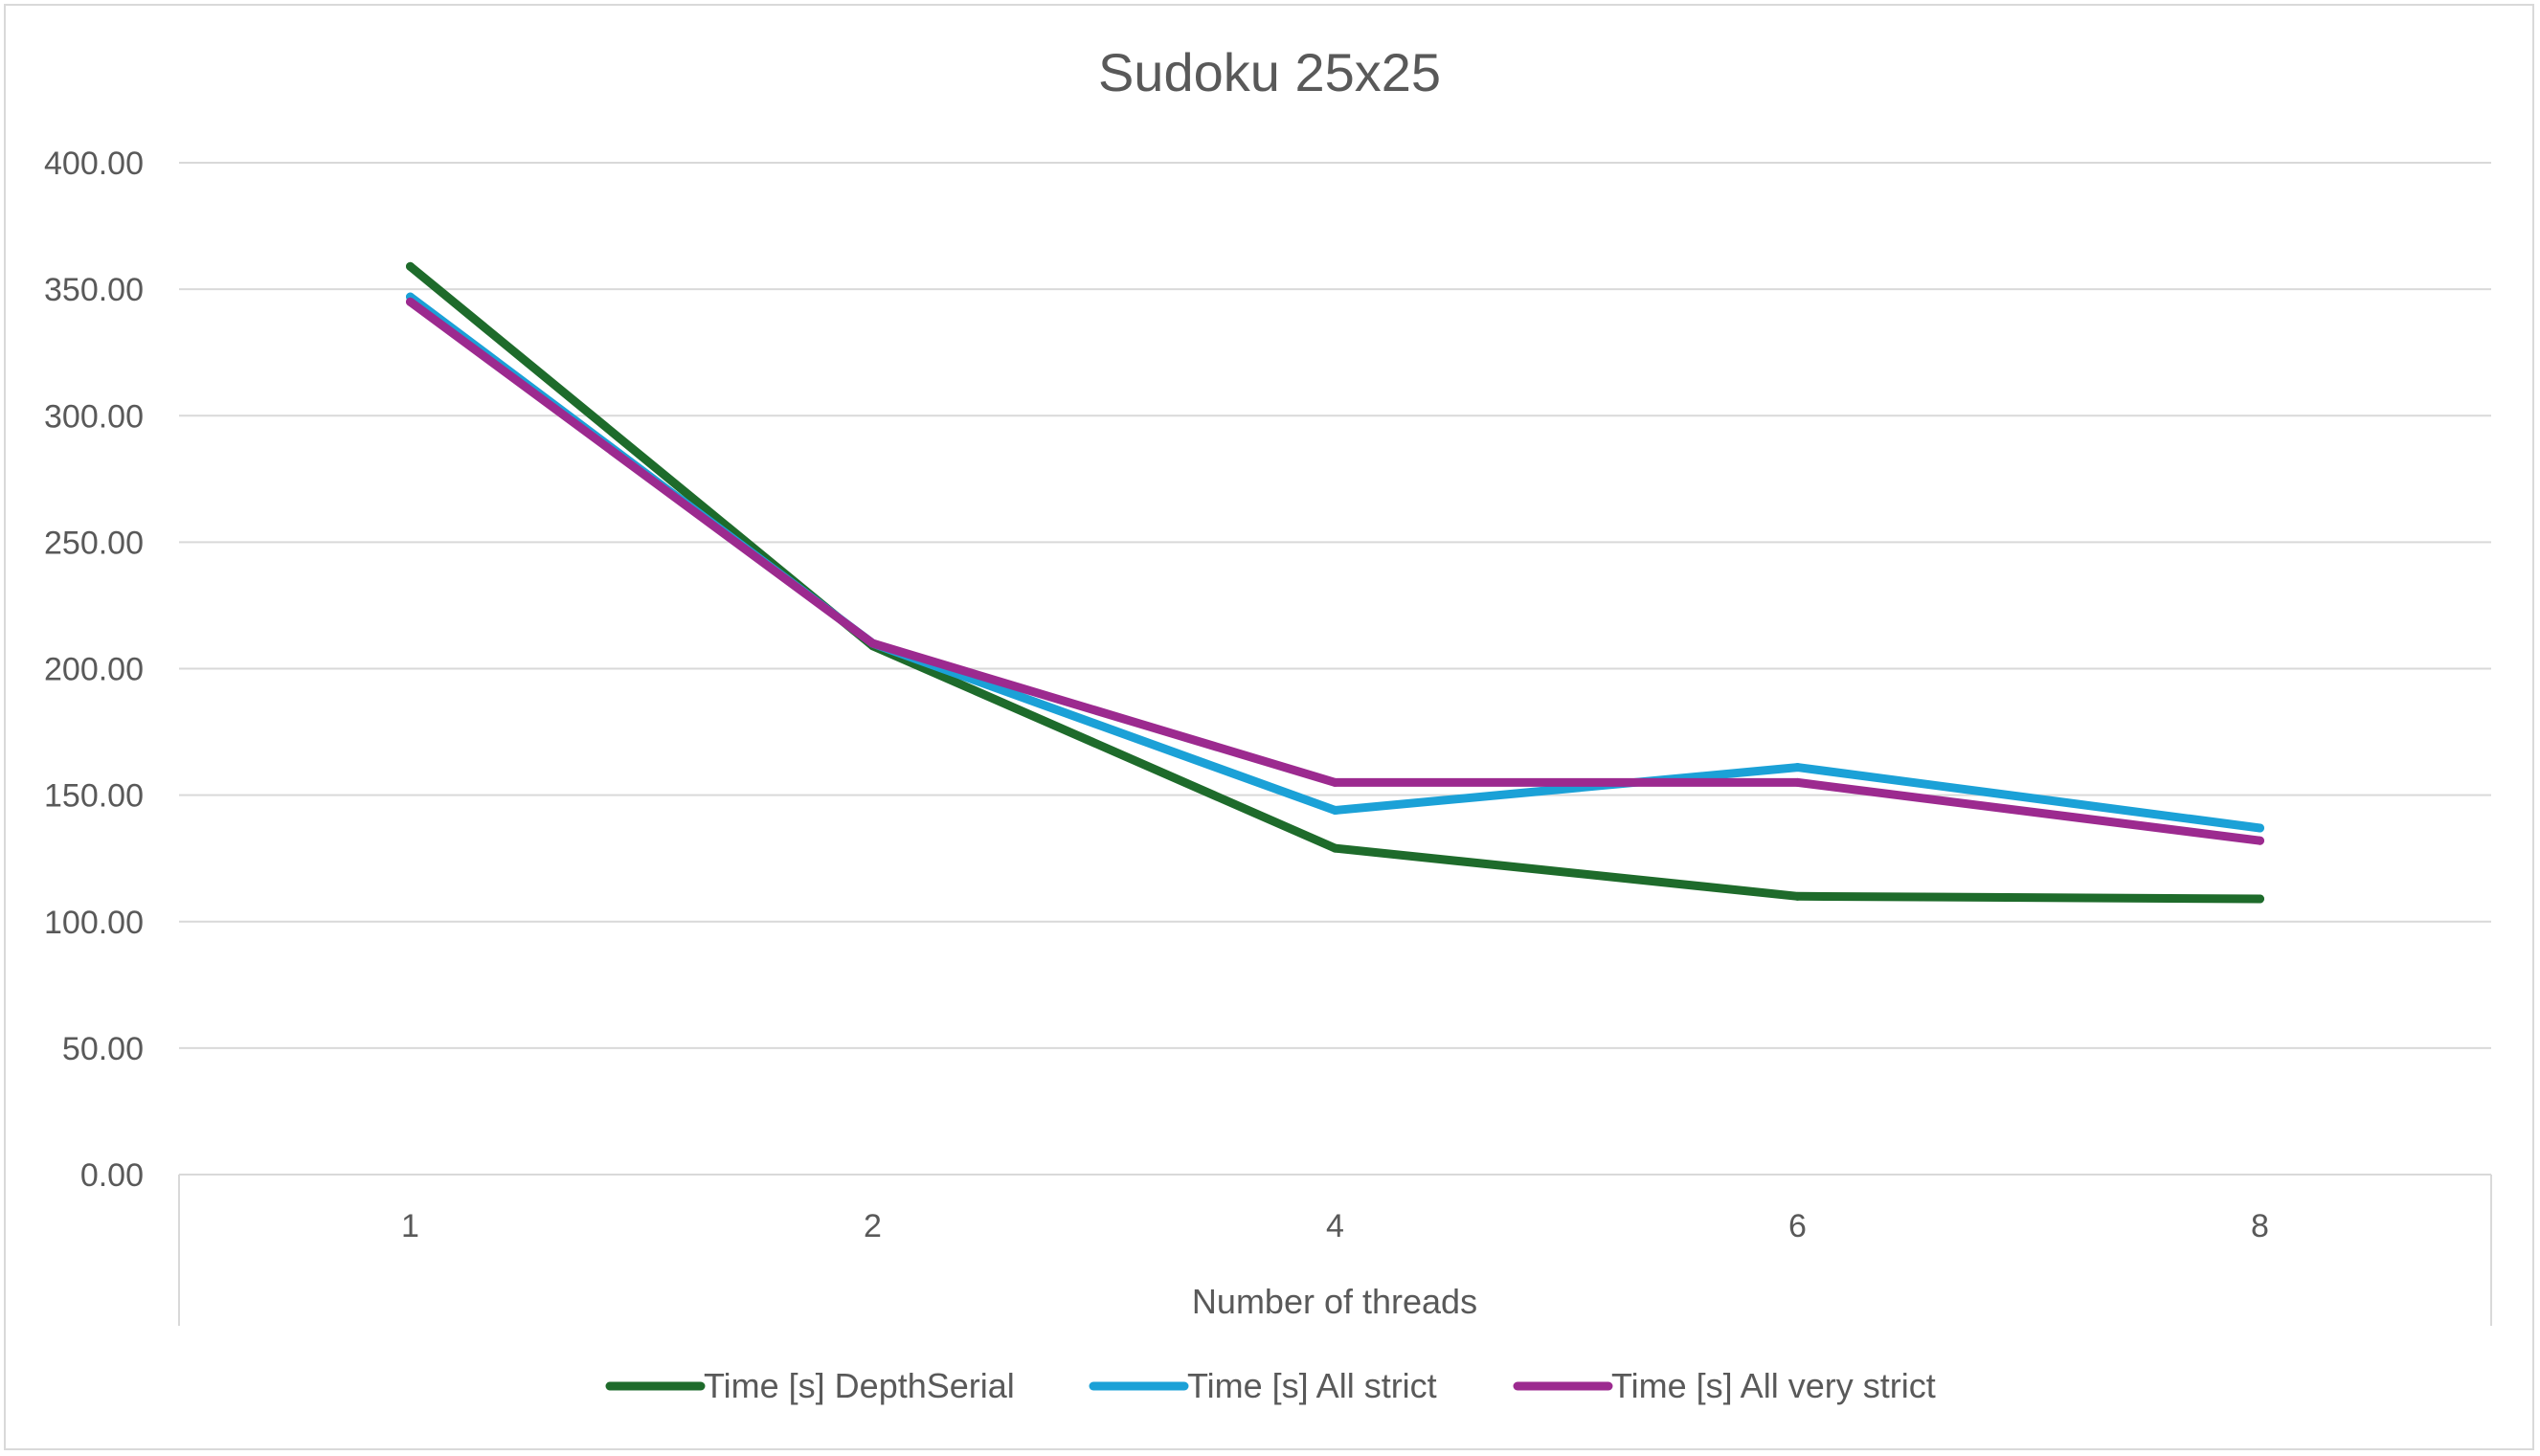  Describe the element at coordinates (103, 1049) in the screenshot. I see `y-tick-label: 50.00` at that location.